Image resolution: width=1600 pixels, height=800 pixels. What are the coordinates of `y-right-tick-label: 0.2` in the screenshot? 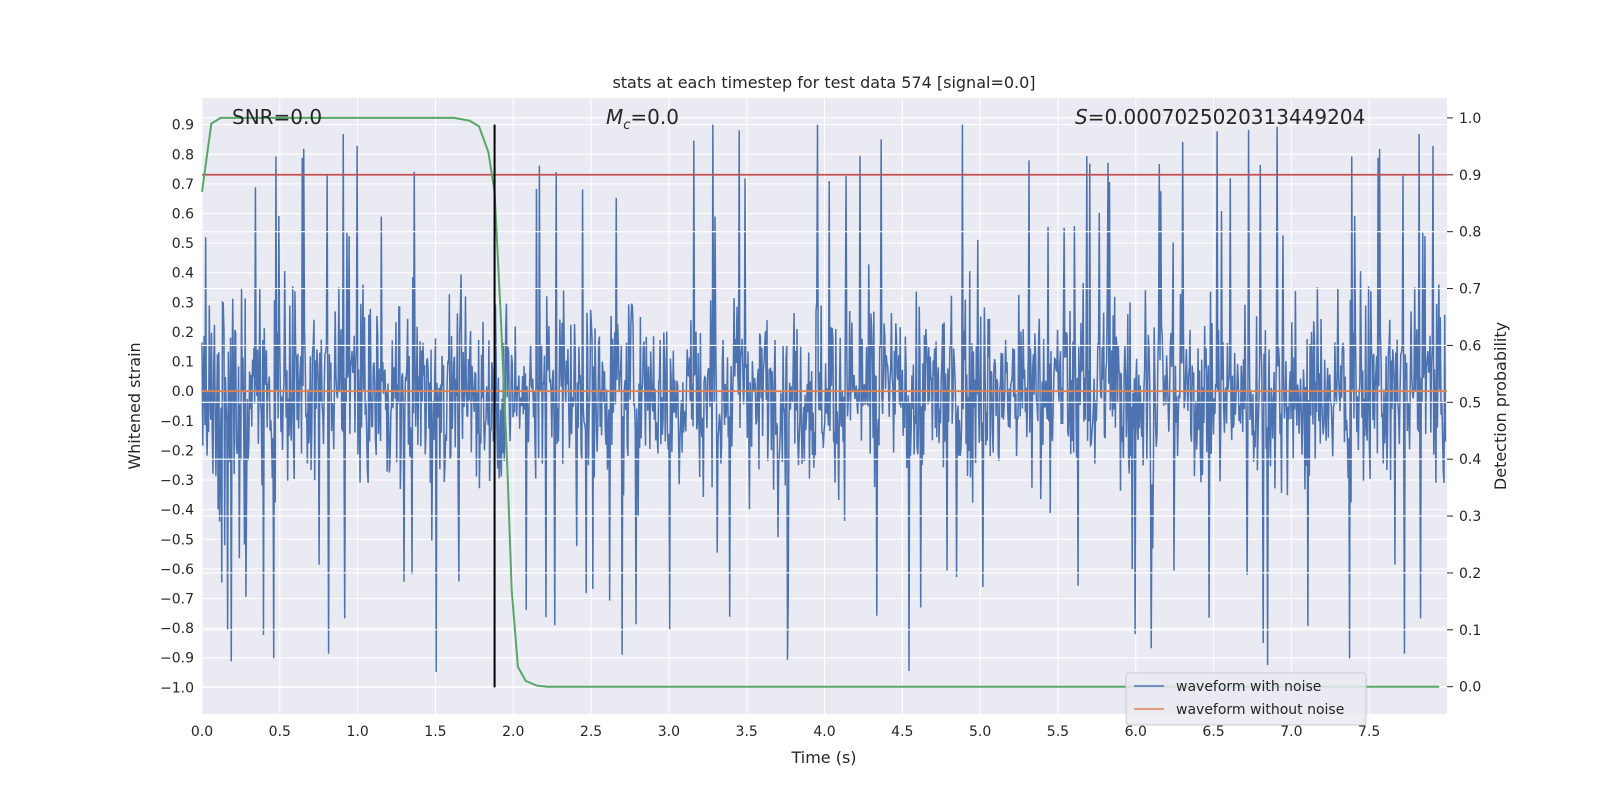 It's located at (1470, 574).